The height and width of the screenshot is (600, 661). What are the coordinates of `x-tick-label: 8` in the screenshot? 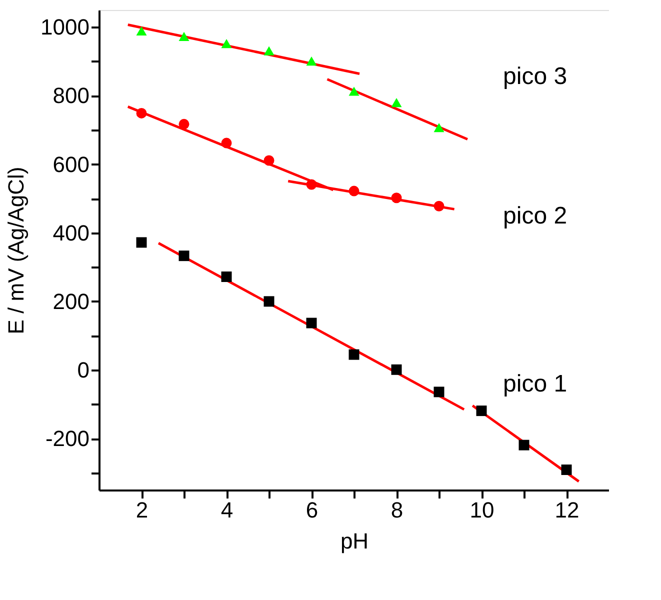 It's located at (397, 510).